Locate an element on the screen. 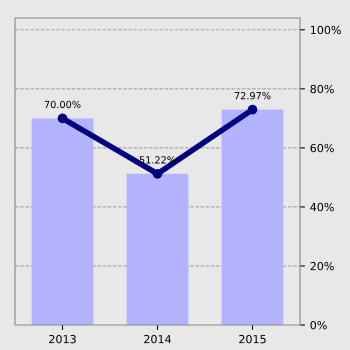 Image resolution: width=350 pixels, height=350 pixels. x-tick-label: 2015 is located at coordinates (252, 339).